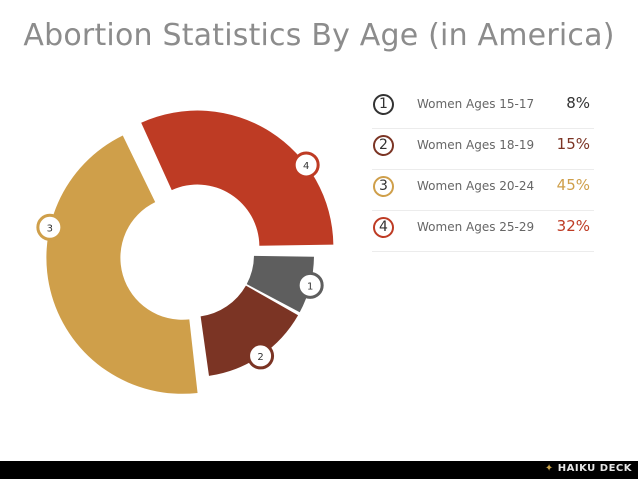 Image resolution: width=638 pixels, height=479 pixels. Describe the element at coordinates (573, 144) in the screenshot. I see `legend-value: 15%` at that location.